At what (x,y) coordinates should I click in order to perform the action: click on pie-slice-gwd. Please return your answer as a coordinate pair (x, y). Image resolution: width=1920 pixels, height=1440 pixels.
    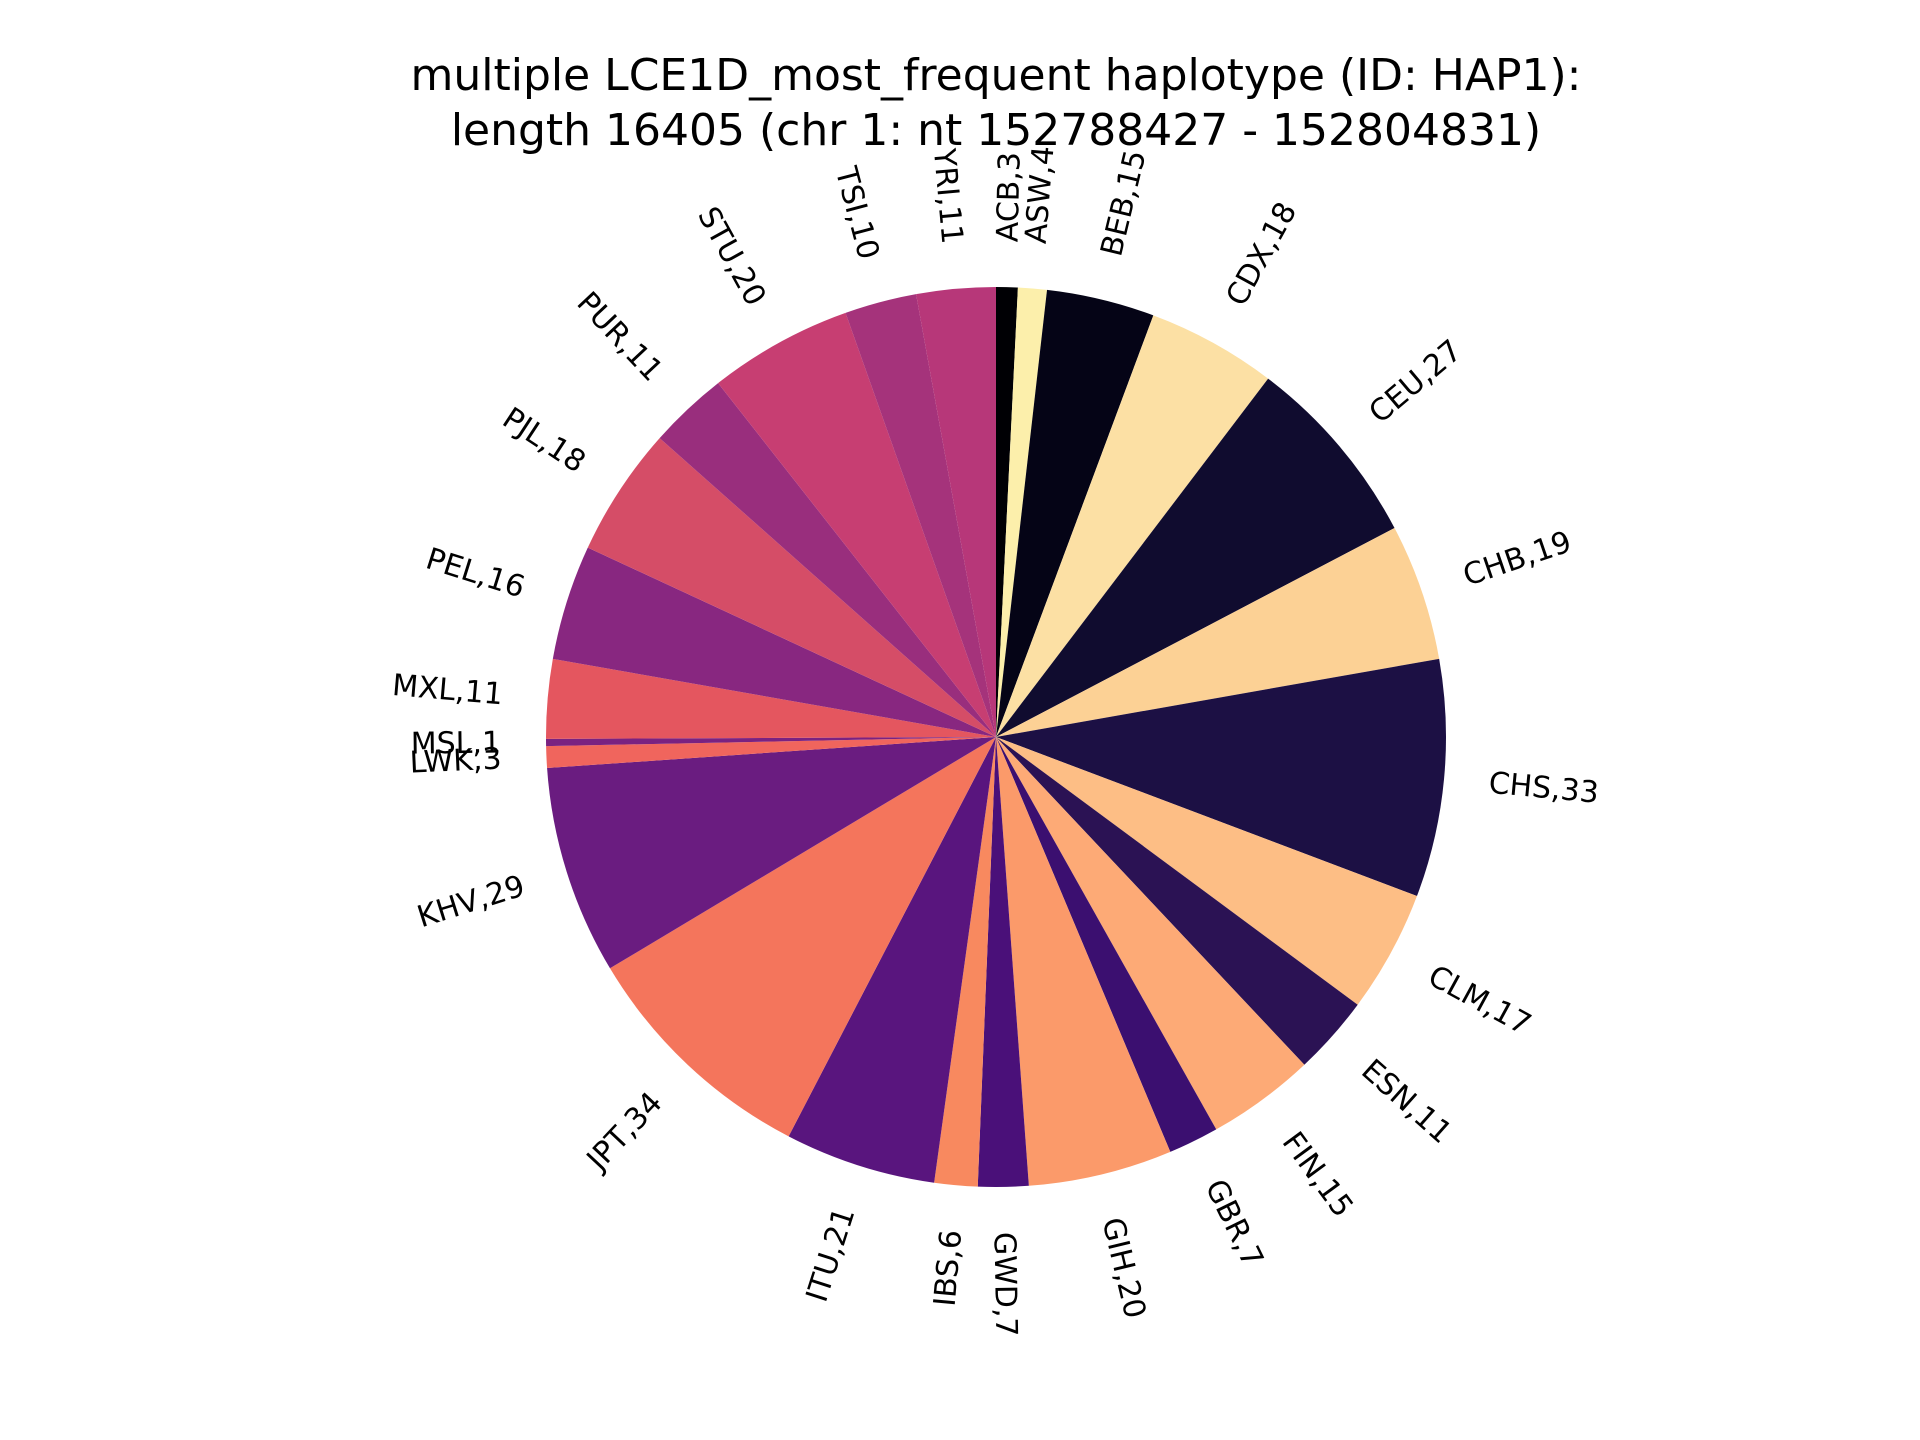
    Looking at the image, I should click on (1003, 962).